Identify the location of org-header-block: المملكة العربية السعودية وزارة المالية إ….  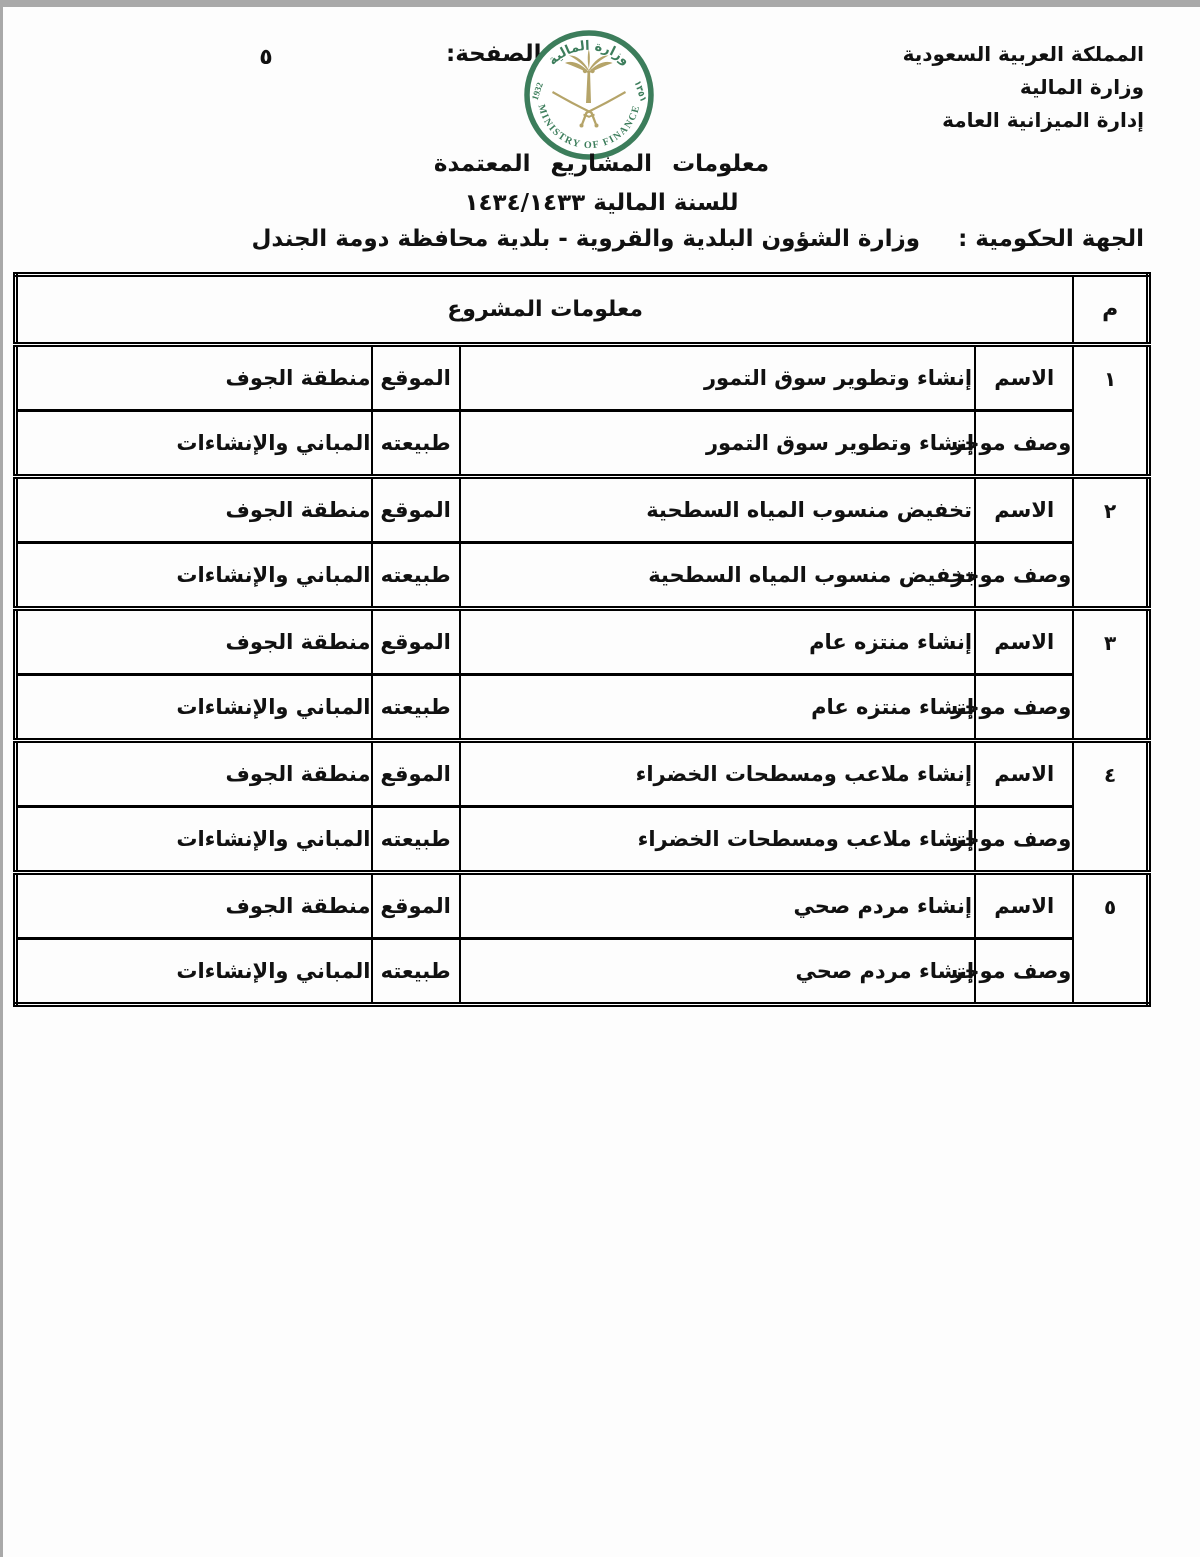
(1023, 87).